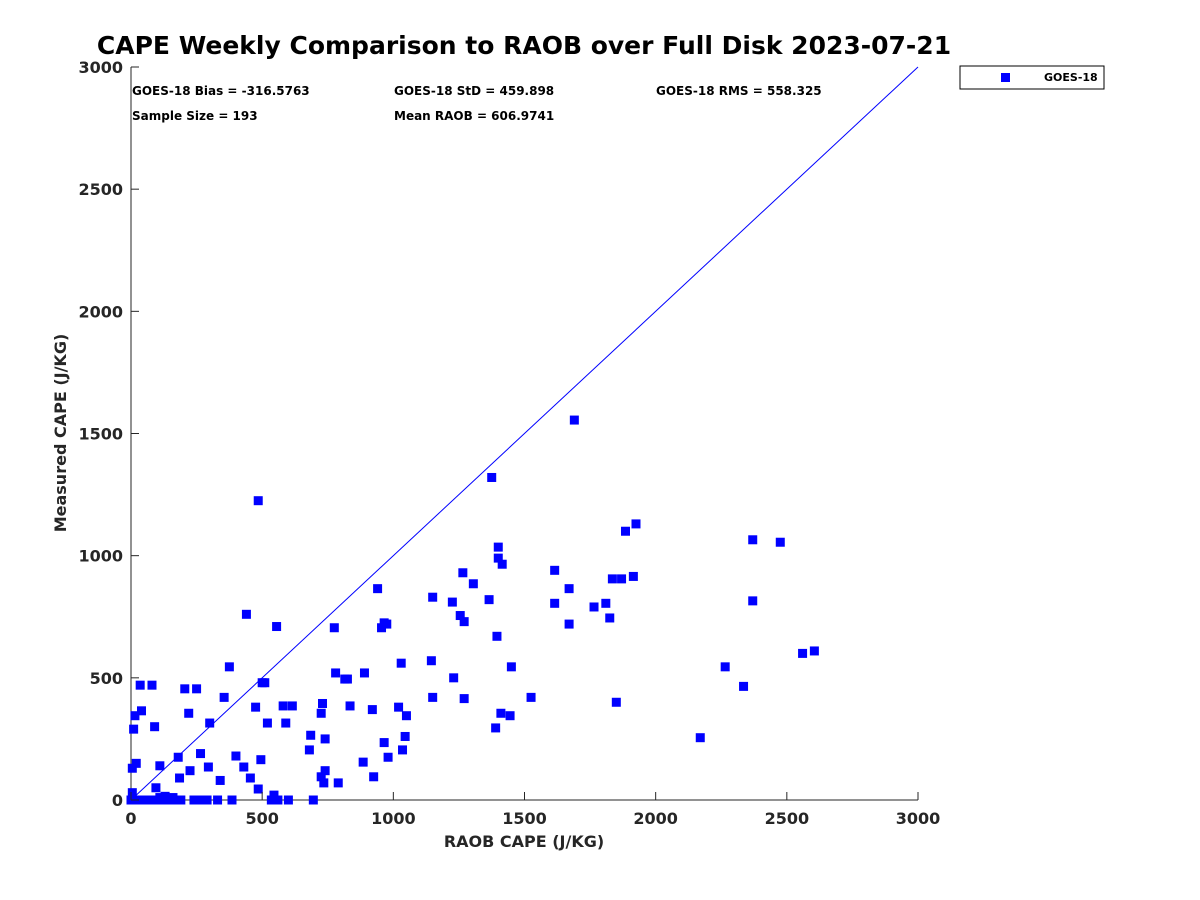 The height and width of the screenshot is (900, 1200). I want to click on x-tick-label: 2000, so click(655, 818).